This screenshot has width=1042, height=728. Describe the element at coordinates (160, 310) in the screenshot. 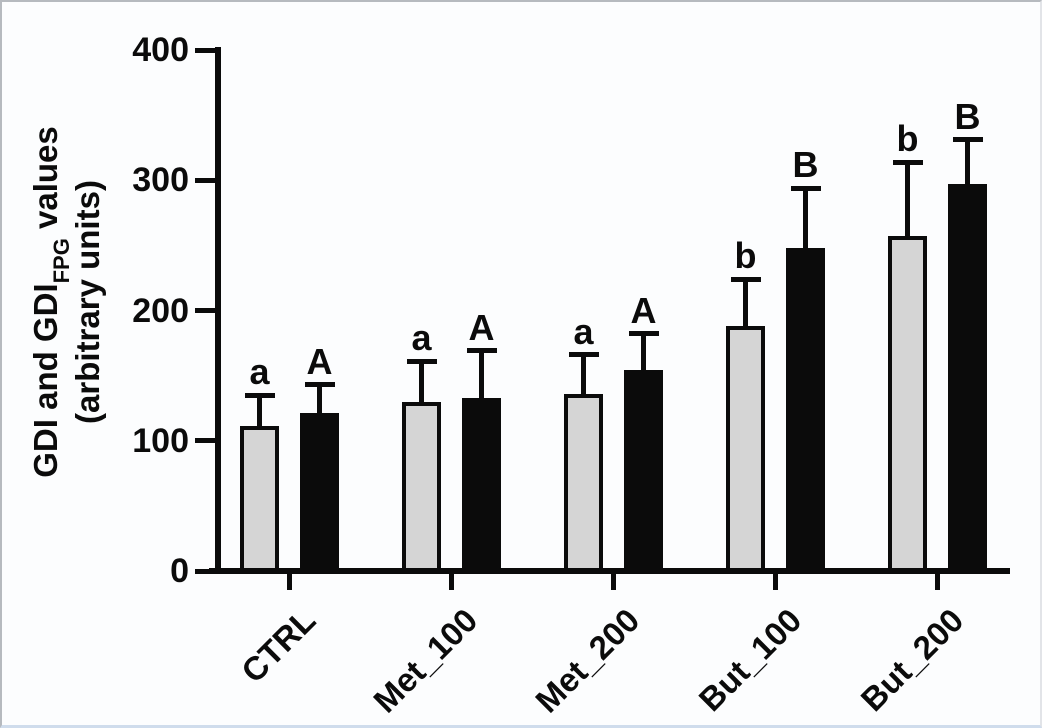

I see `y-tick-label: 200` at that location.